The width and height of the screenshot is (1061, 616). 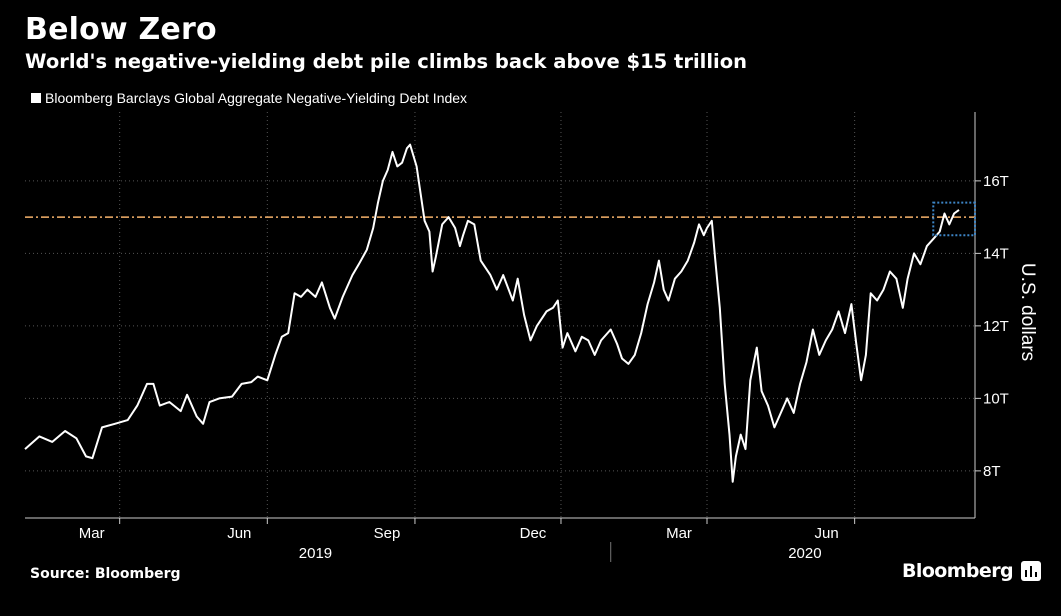 What do you see at coordinates (996, 253) in the screenshot?
I see `y-tick-label: 14T` at bounding box center [996, 253].